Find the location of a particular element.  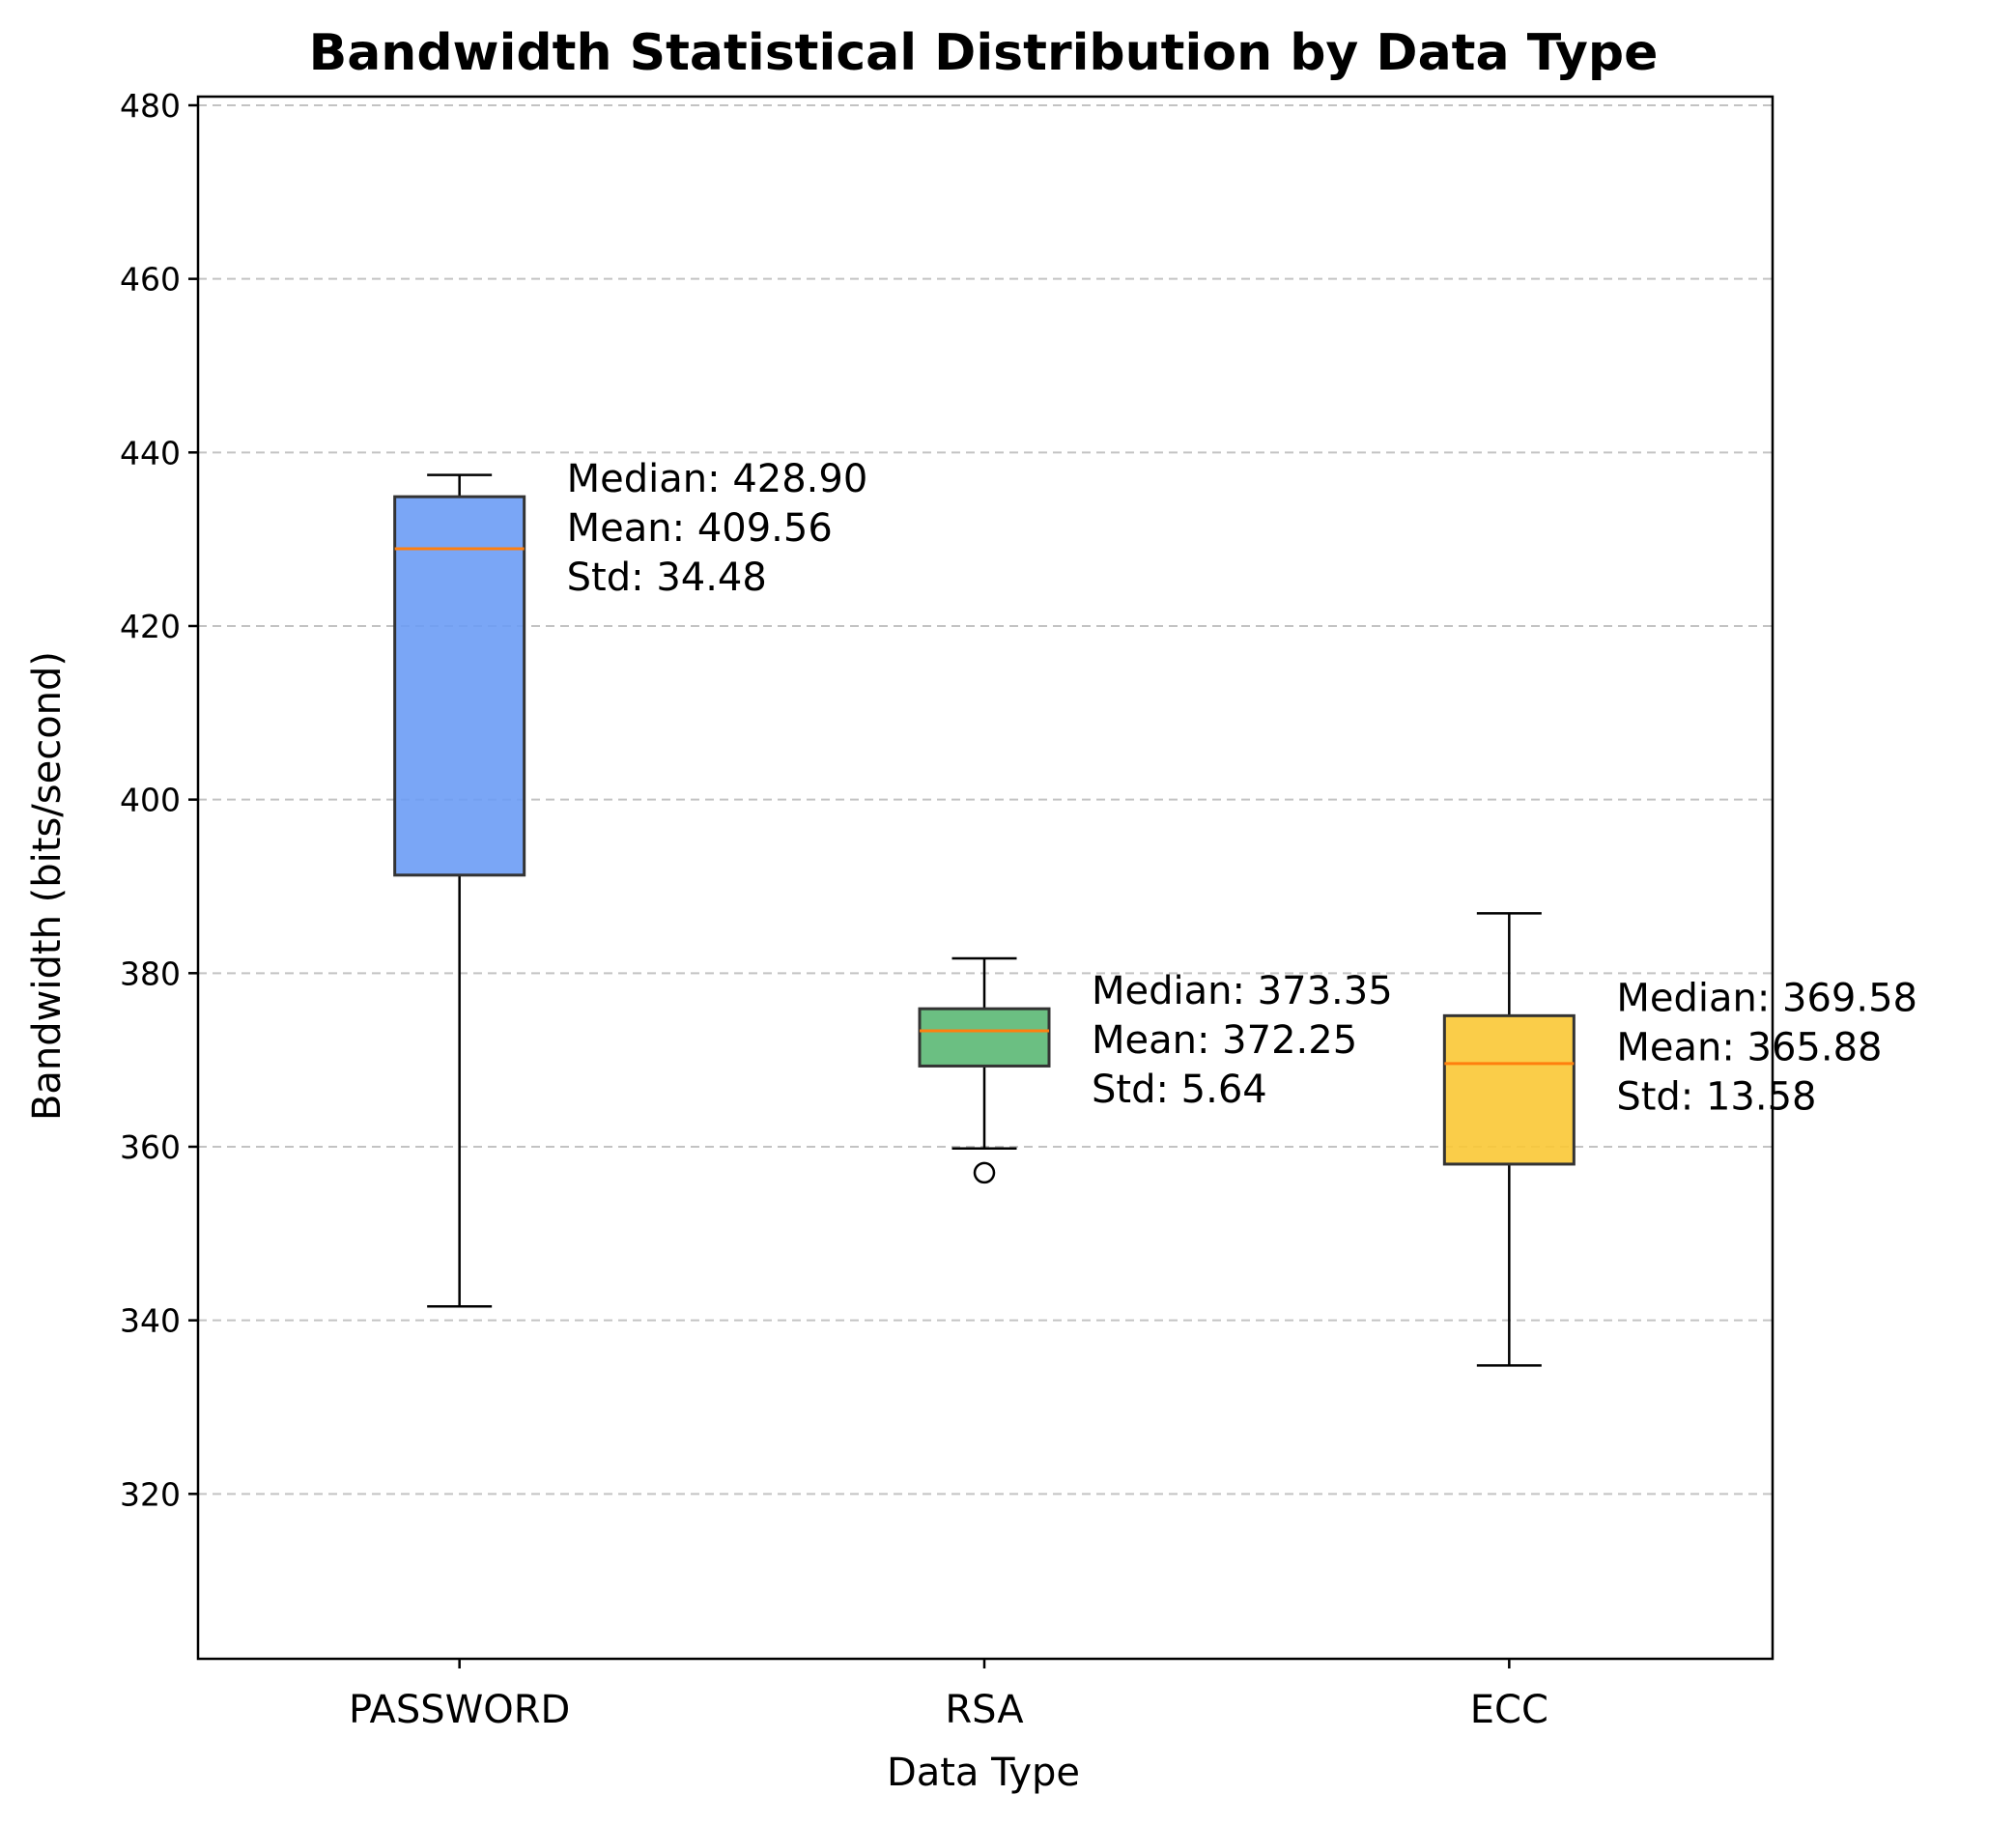

box-ecc is located at coordinates (1509, 1139).